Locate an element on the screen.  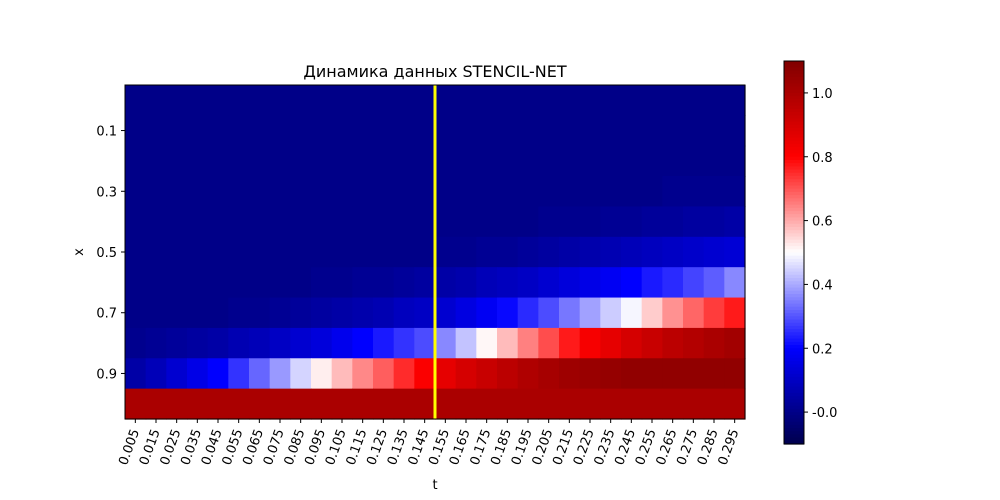
y-tick-label: 0.9 is located at coordinates (106, 374).